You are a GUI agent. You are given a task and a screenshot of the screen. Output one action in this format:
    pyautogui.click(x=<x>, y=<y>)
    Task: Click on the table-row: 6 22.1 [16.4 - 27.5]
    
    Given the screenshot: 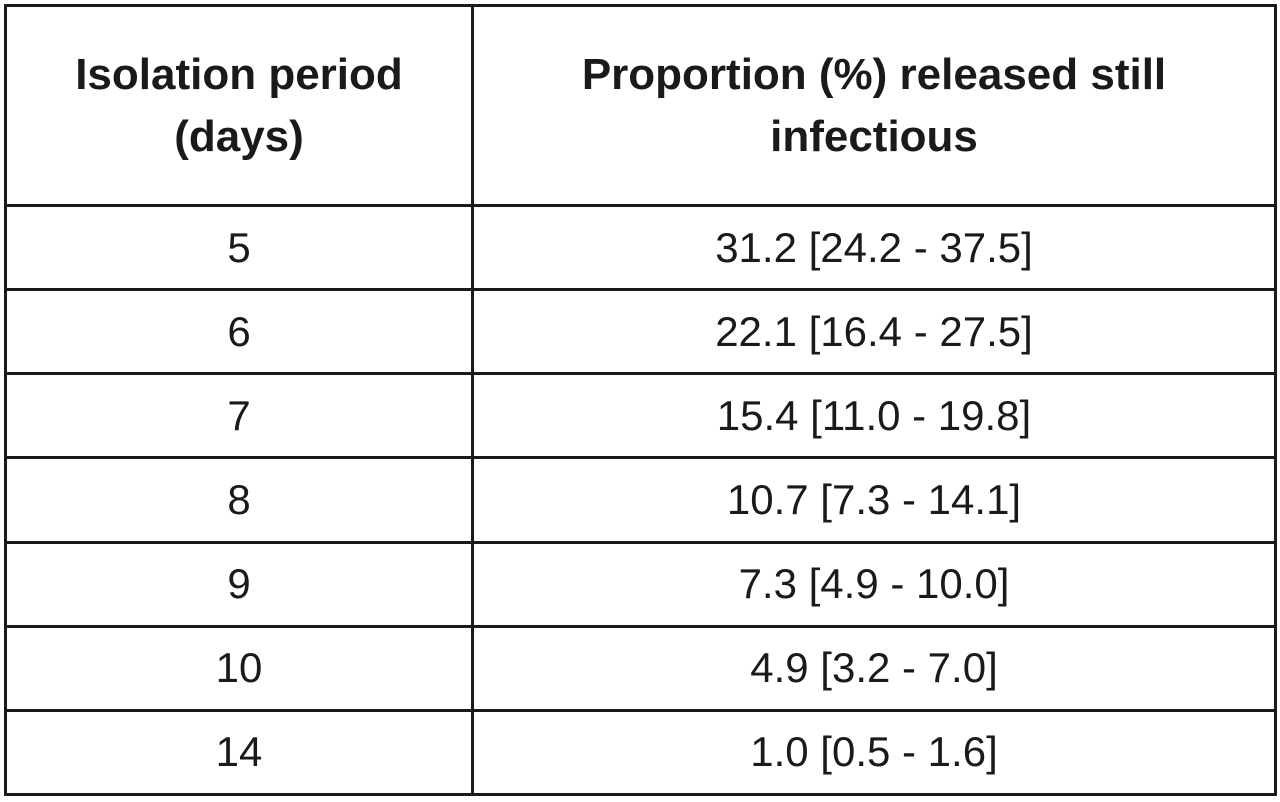 What is the action you would take?
    pyautogui.click(x=640, y=332)
    